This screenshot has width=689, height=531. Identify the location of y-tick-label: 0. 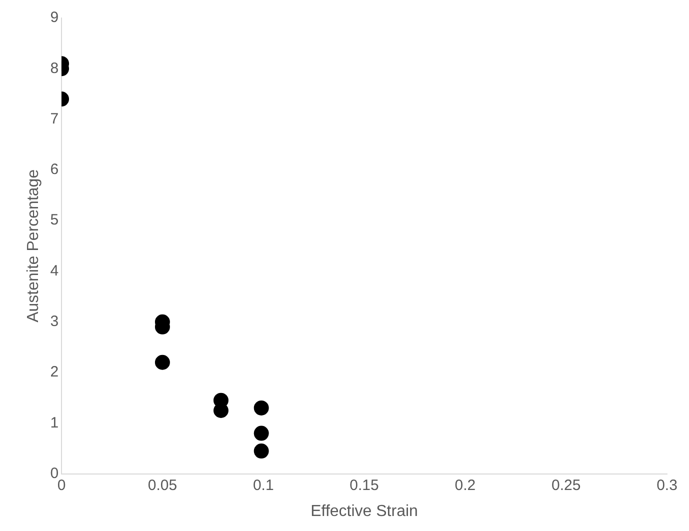
(54, 473).